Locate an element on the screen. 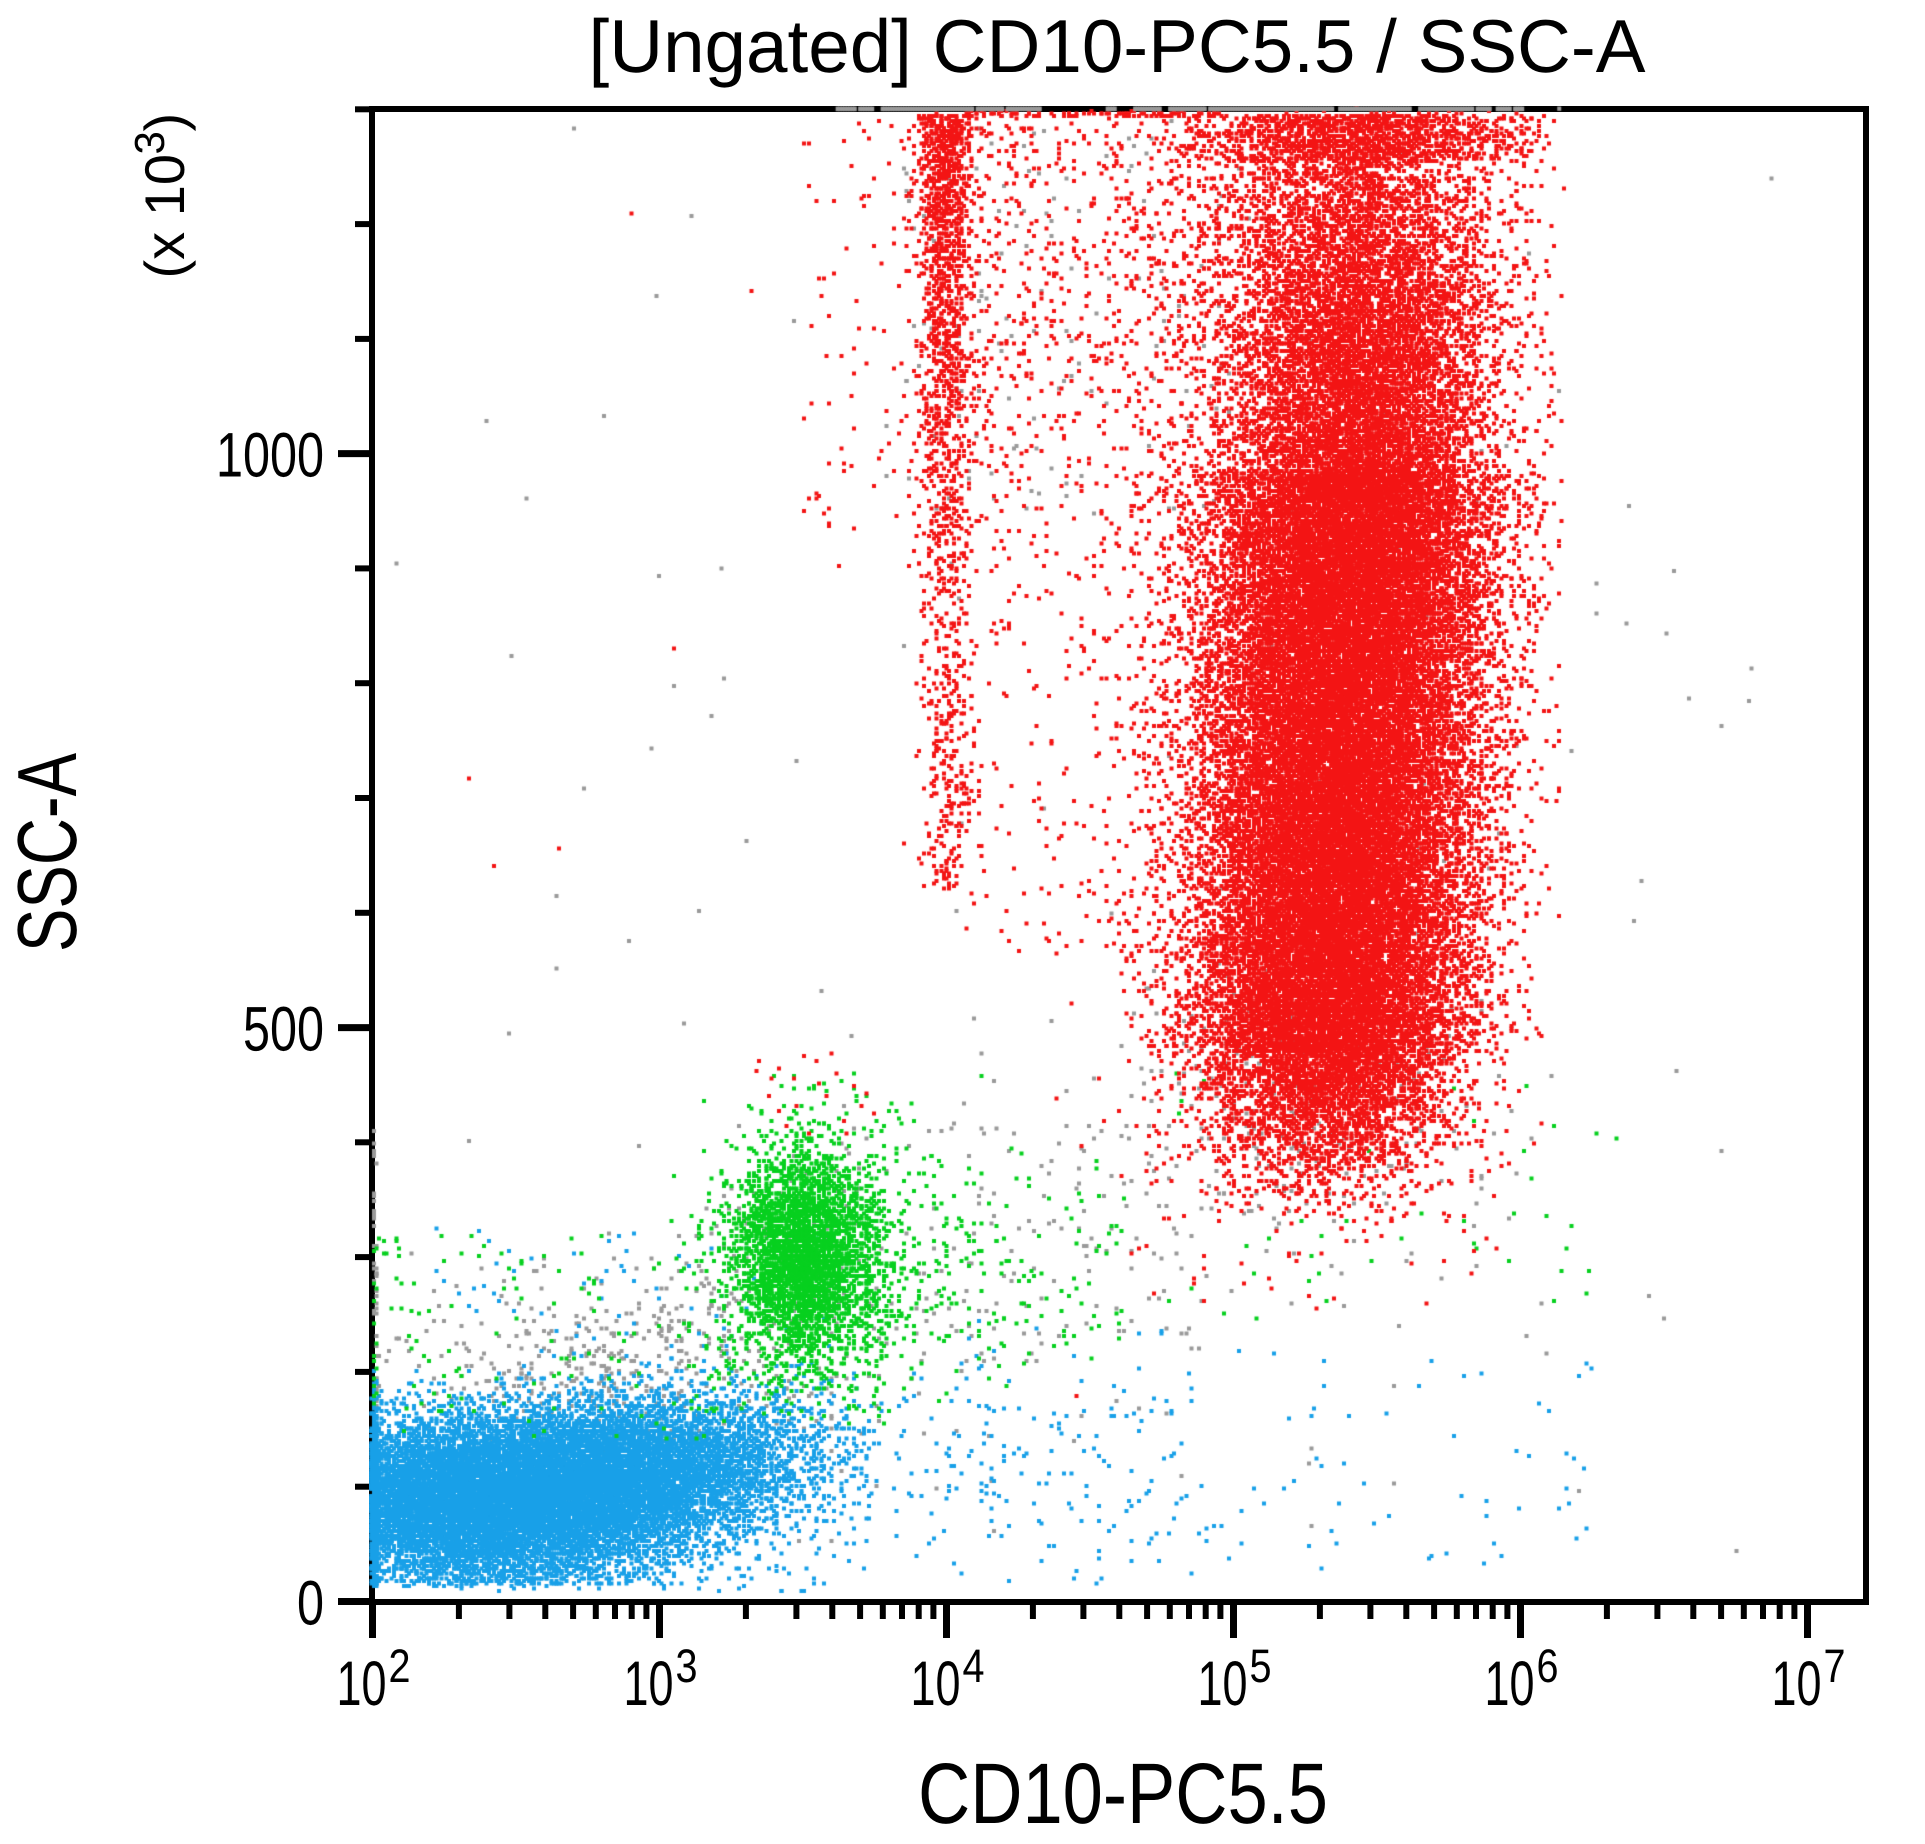 The height and width of the screenshot is (1844, 1925). svg-text: 5 is located at coordinates (1261, 1665).